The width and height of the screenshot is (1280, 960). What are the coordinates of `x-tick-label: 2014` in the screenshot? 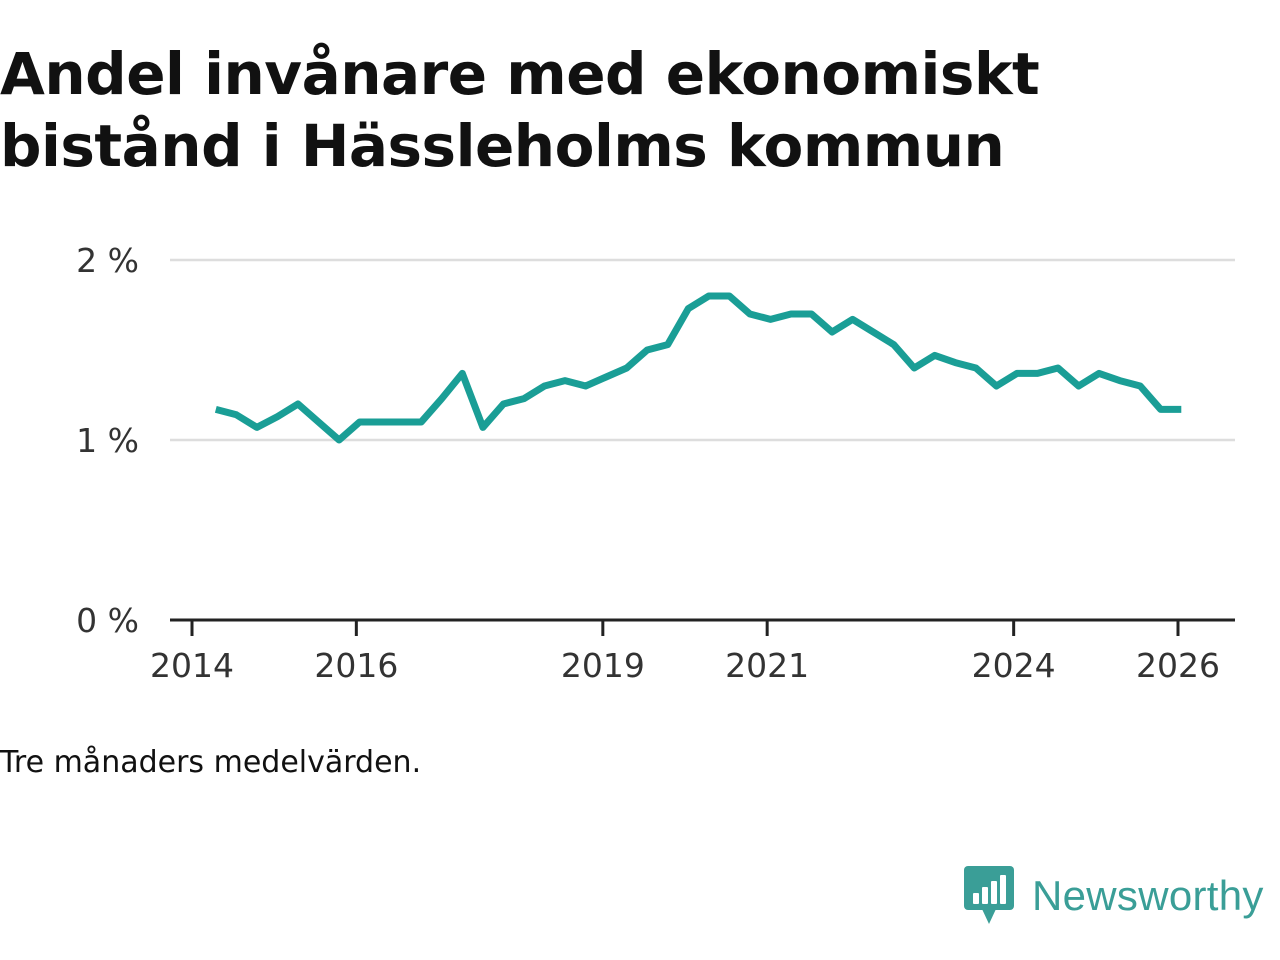 It's located at (192, 665).